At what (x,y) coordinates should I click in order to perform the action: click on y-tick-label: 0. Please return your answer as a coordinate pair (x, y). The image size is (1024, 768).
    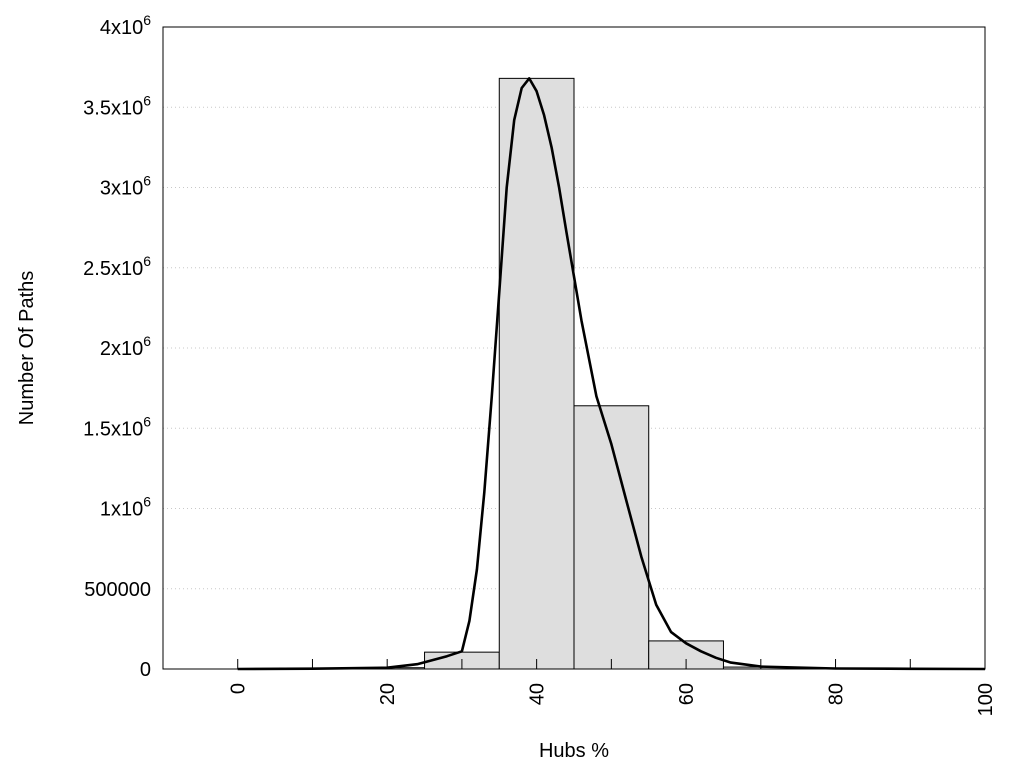
    Looking at the image, I should click on (145, 670).